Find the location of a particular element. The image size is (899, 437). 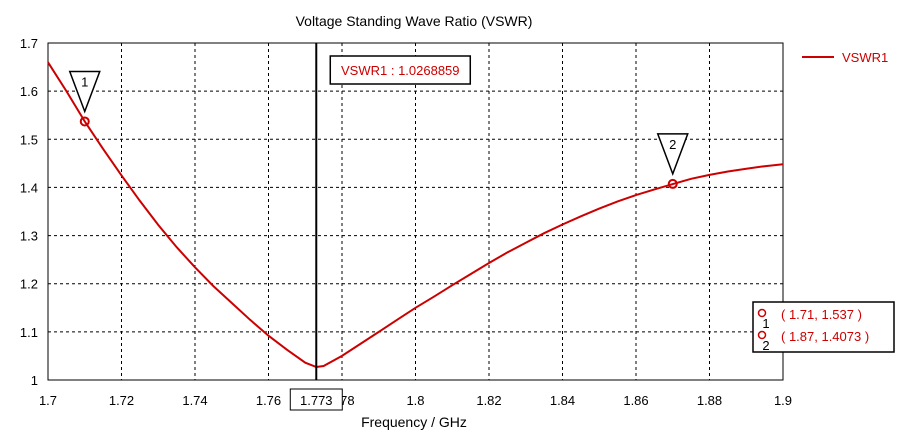

y-tick-label: 1.1 is located at coordinates (29, 332).